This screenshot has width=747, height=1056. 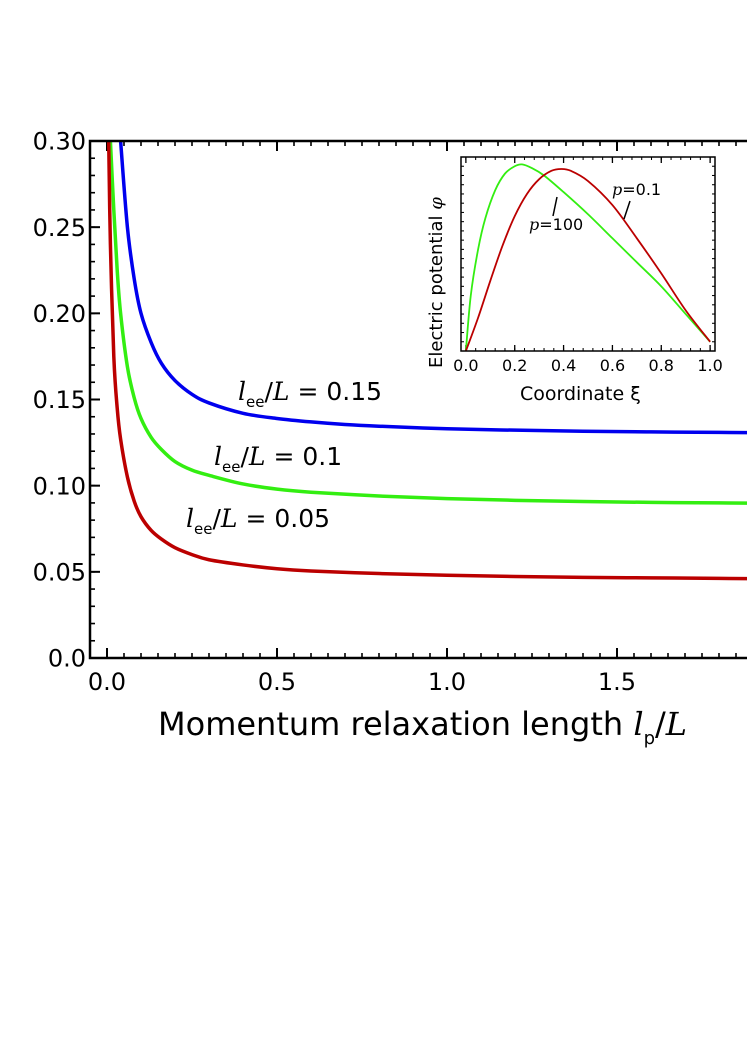 What do you see at coordinates (588, 365) in the screenshot?
I see `inset-tick-labels: 0.0 0.2 0.4 0.6 0.8 1.0` at bounding box center [588, 365].